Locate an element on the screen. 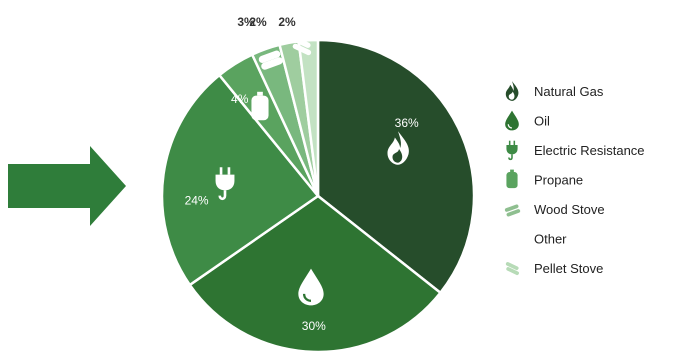 The image size is (674, 354). legend-label: Electric Resistance is located at coordinates (589, 150).